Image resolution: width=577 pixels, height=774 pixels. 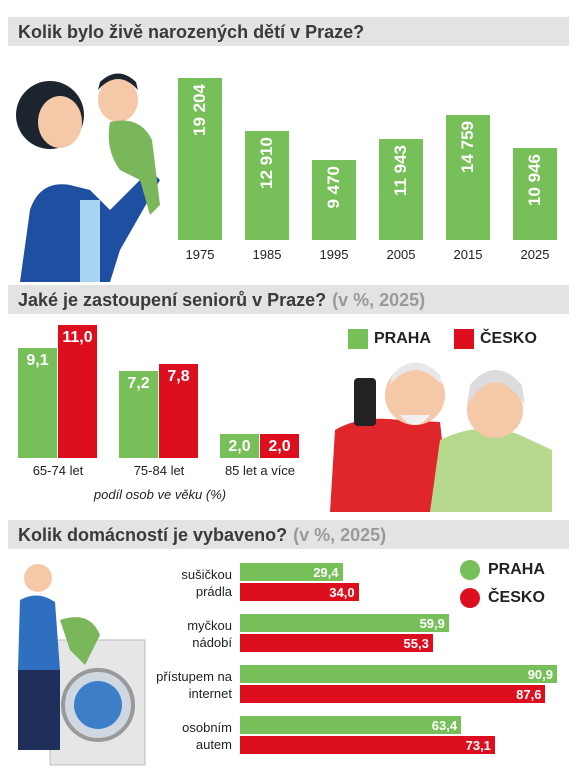 What do you see at coordinates (529, 694) in the screenshot?
I see `value-label: 87,6` at bounding box center [529, 694].